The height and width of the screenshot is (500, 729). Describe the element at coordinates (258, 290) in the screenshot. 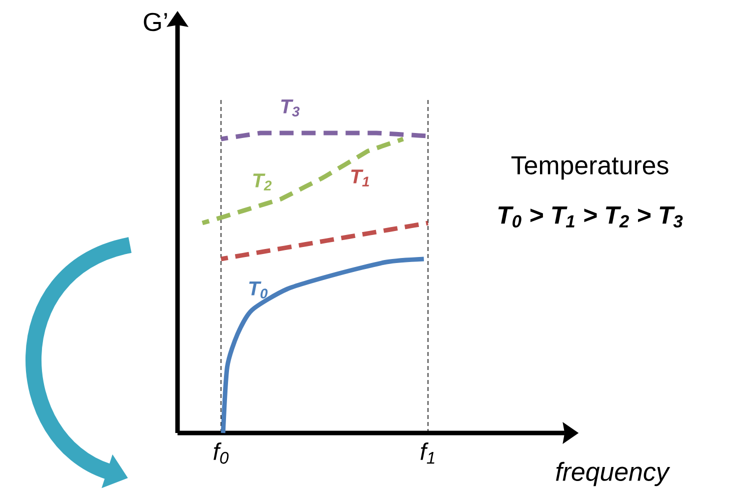

I see `series-label: T$_{0}$` at that location.